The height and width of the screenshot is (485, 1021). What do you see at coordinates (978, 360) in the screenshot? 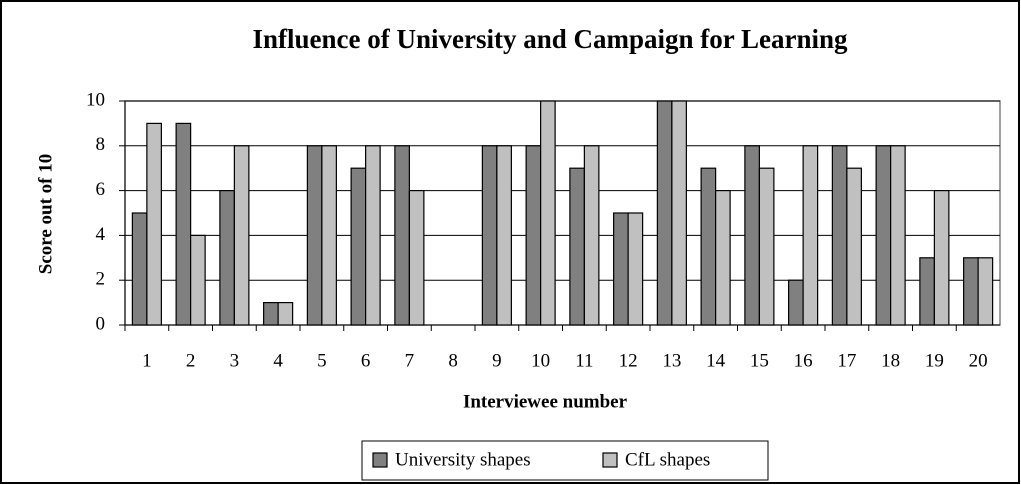
I see `x-tick-label: 20` at bounding box center [978, 360].